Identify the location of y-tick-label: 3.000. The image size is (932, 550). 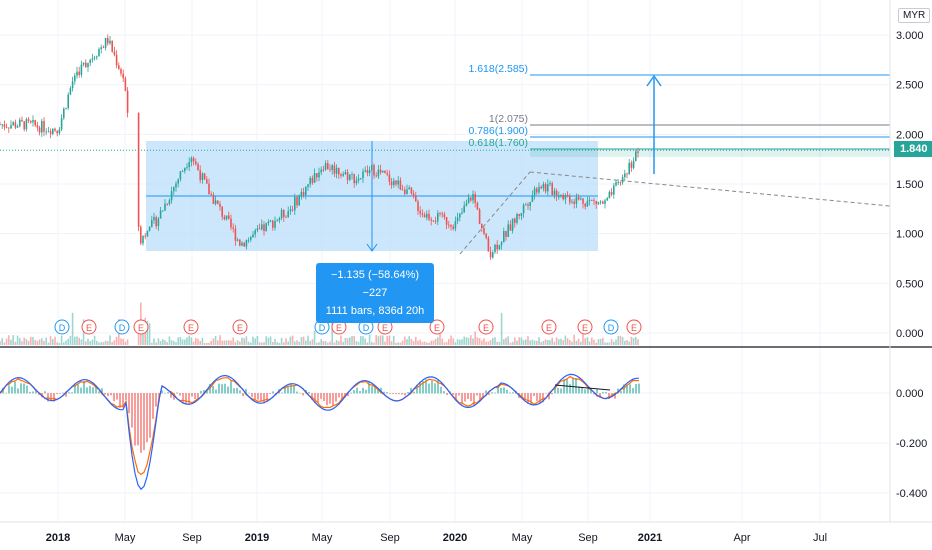
(910, 36).